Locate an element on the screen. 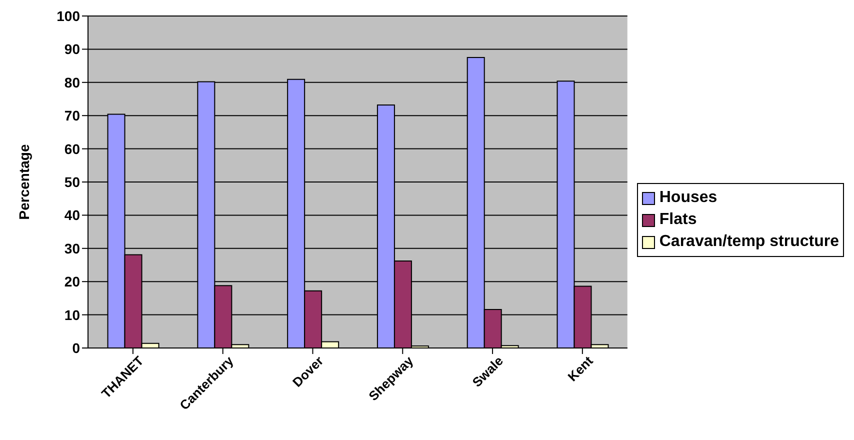 This screenshot has width=854, height=440. y-tick-label: 70 is located at coordinates (72, 116).